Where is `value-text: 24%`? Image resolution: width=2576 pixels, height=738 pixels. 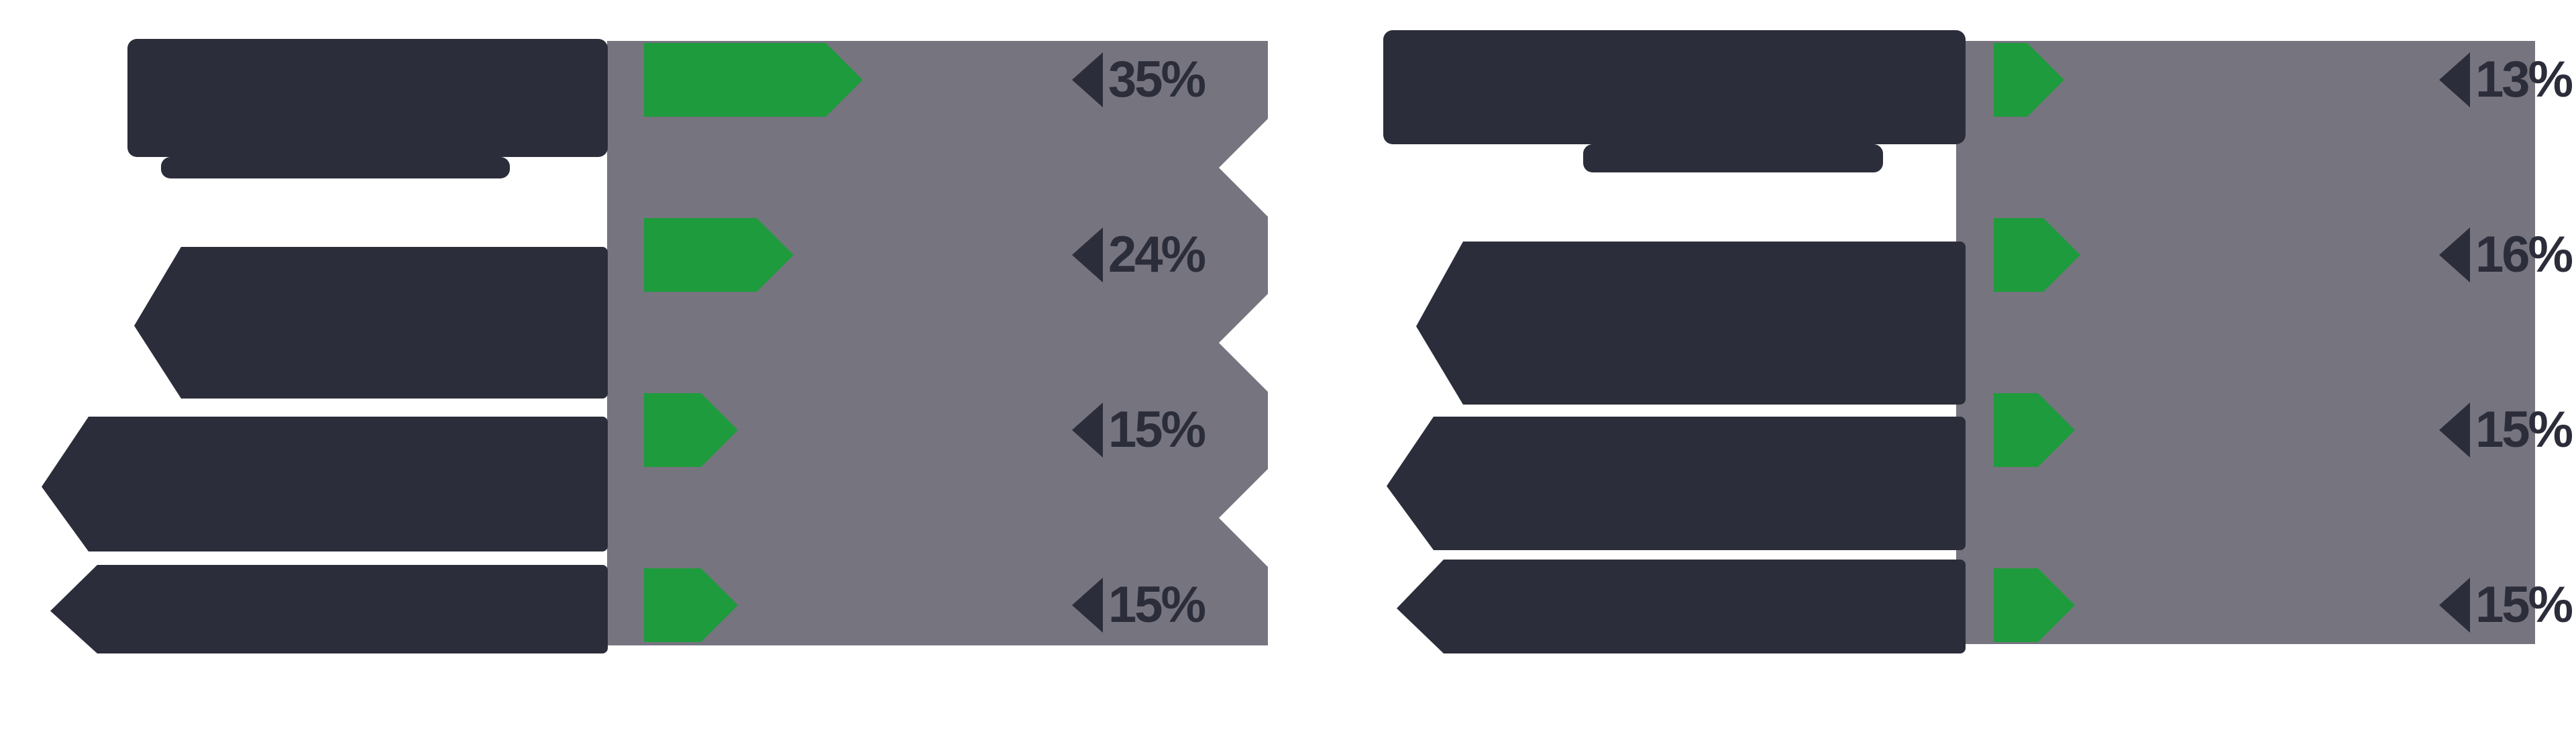 value-text: 24% is located at coordinates (1157, 254).